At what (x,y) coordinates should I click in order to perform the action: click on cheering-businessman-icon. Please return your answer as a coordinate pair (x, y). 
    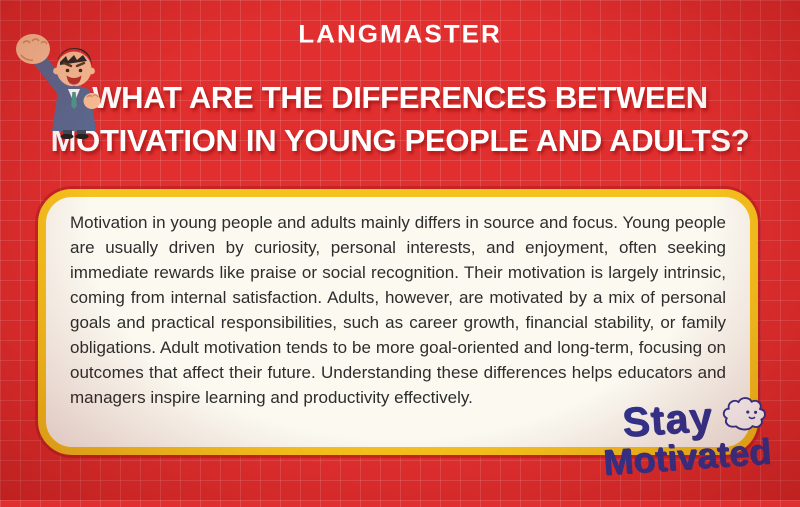
    Looking at the image, I should click on (58, 86).